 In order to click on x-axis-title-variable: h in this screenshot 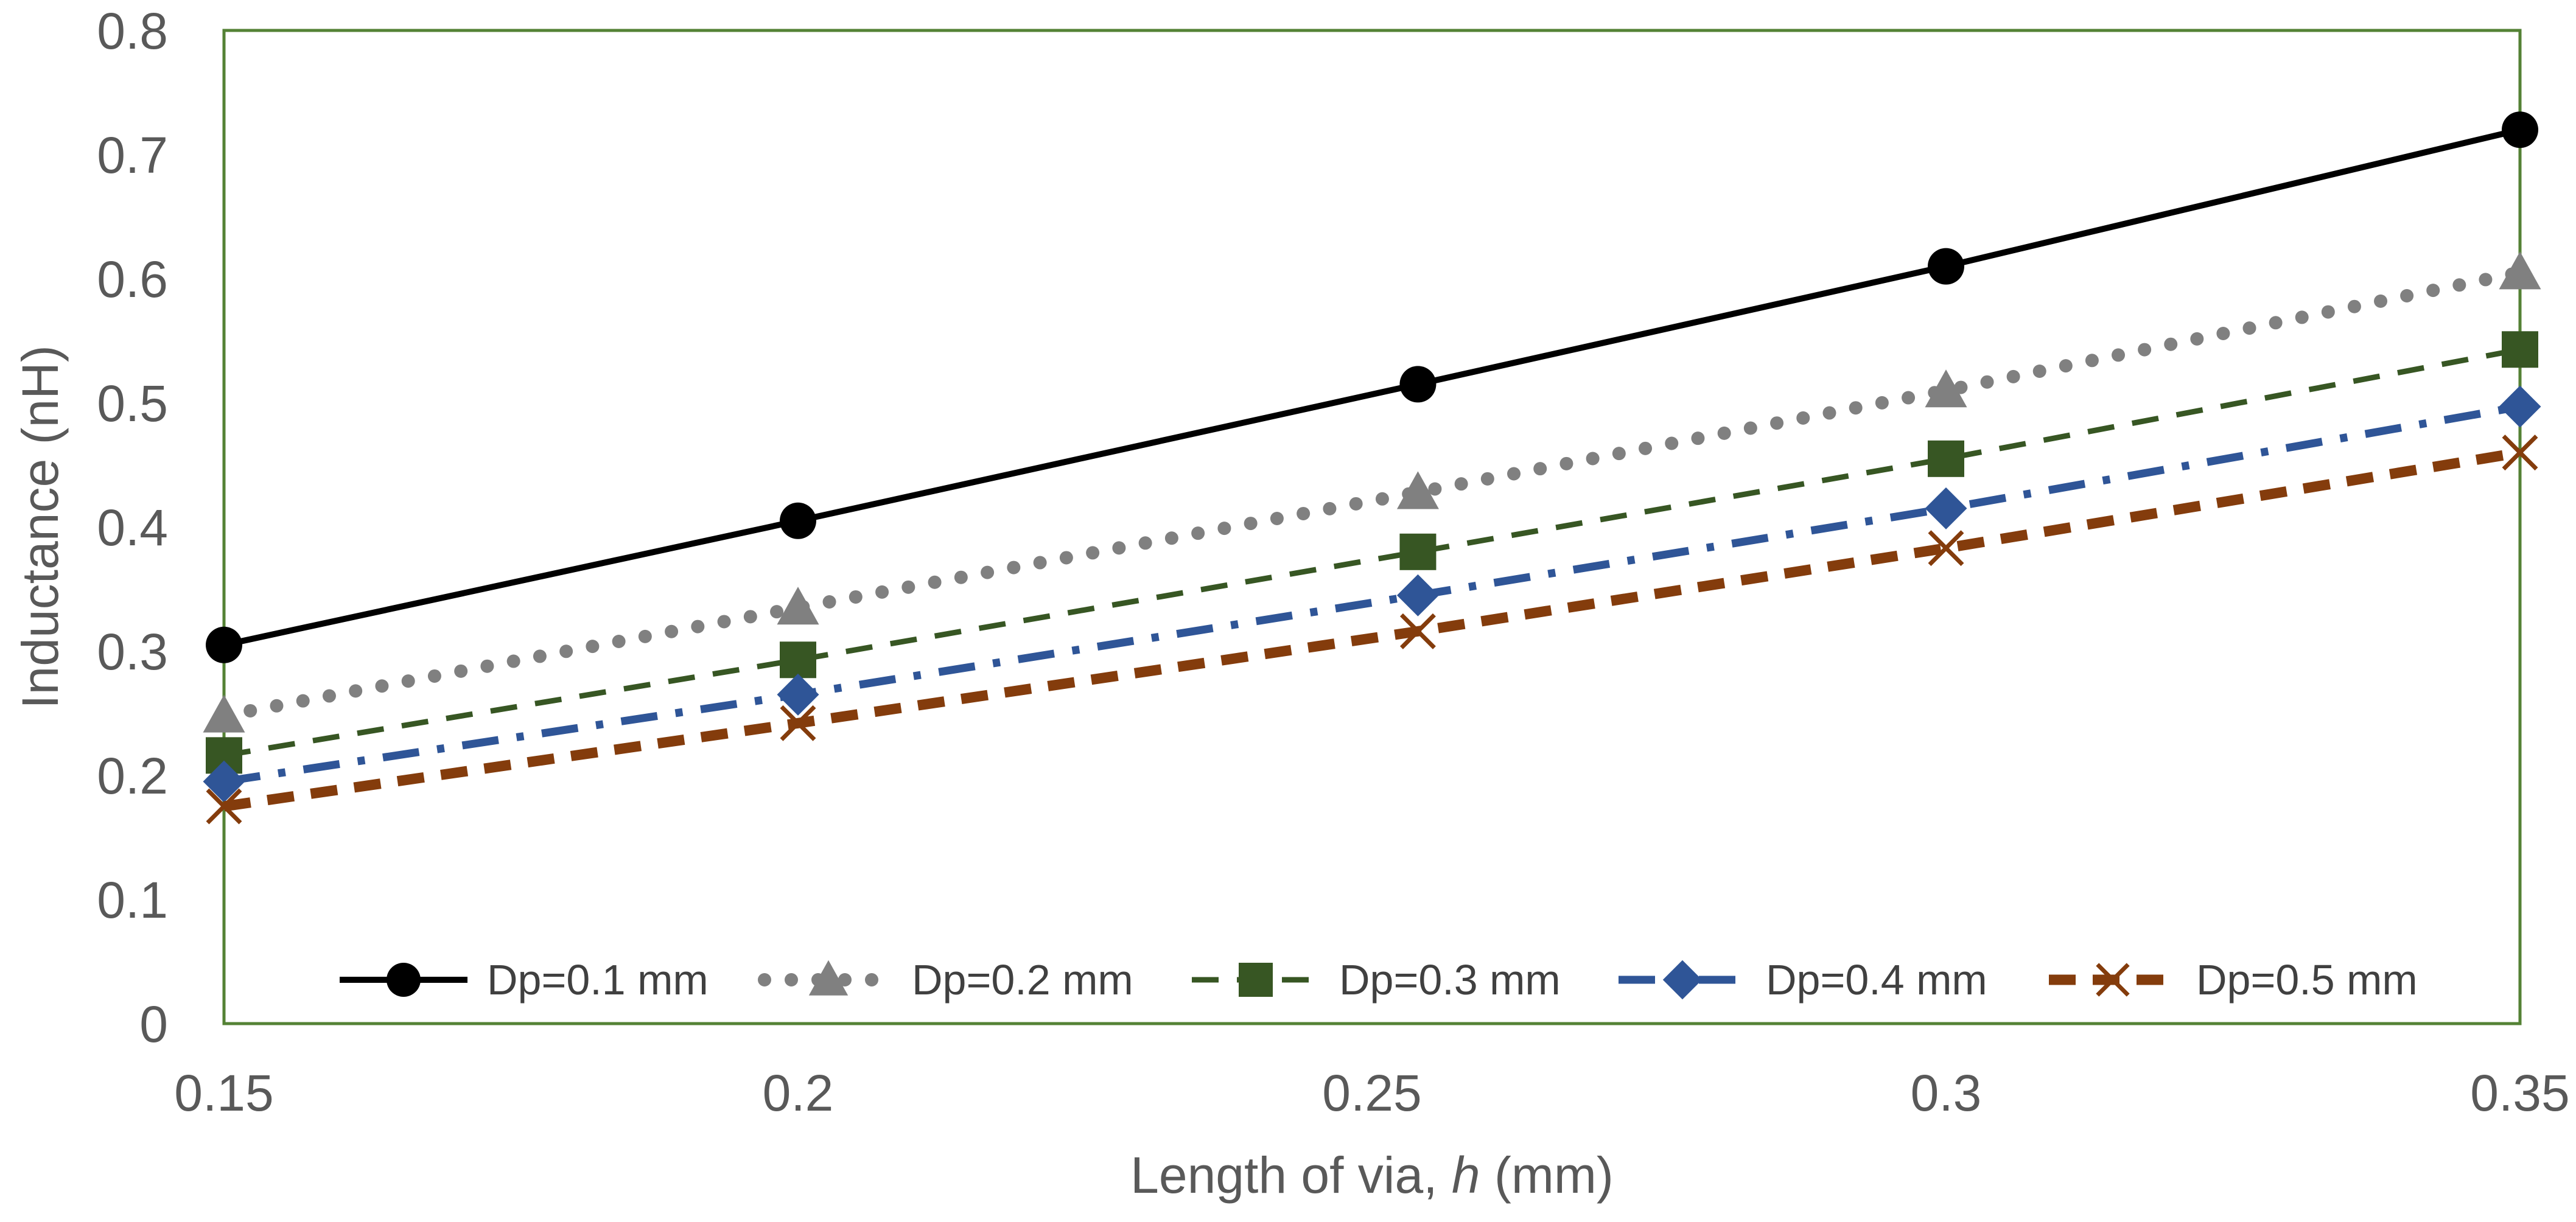, I will do `click(1466, 1175)`.